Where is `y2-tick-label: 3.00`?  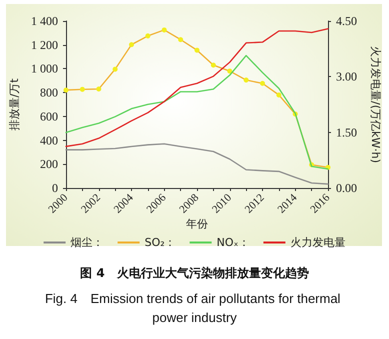 y2-tick-label: 3.00 is located at coordinates (346, 77).